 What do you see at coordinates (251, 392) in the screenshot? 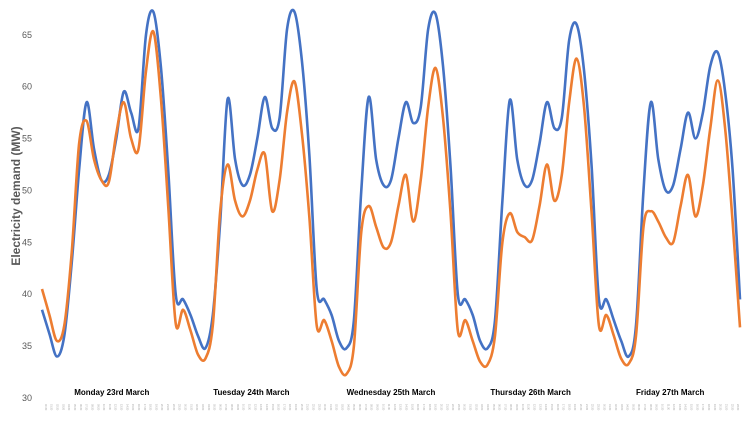
I see `day-label: Tuesday 24th March` at bounding box center [251, 392].